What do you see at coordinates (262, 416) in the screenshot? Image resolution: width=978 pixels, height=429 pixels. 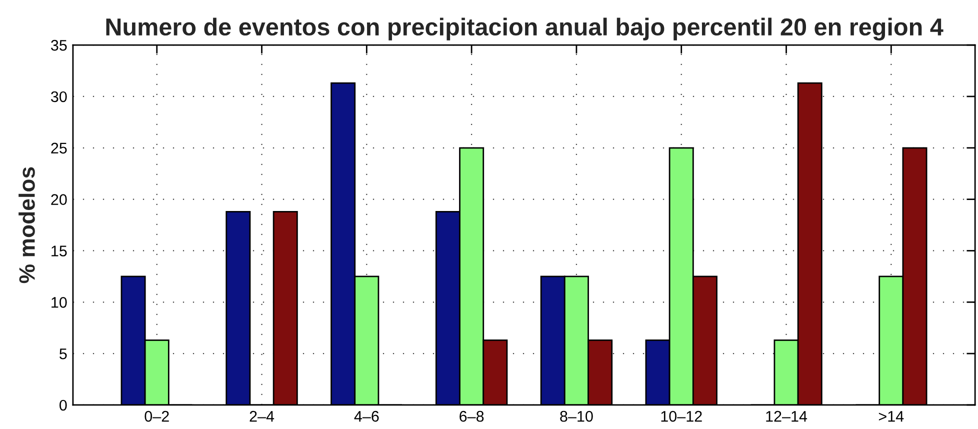 I see `x-tick-label: 2–4` at bounding box center [262, 416].